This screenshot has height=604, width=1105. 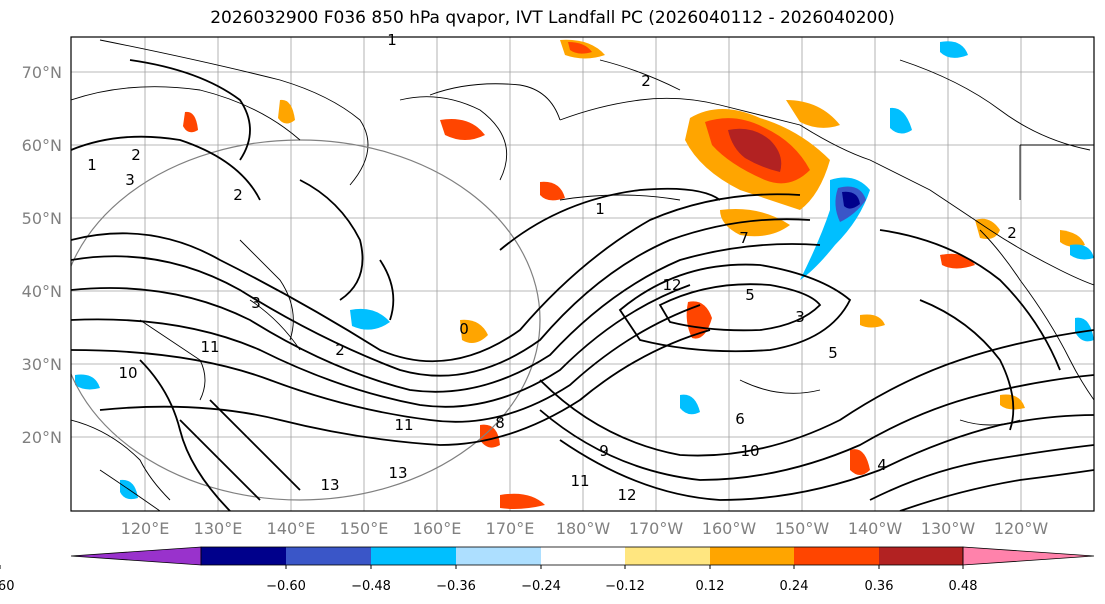 What do you see at coordinates (625, 586) in the screenshot?
I see `colorbar-tick-label: −0.12` at bounding box center [625, 586].